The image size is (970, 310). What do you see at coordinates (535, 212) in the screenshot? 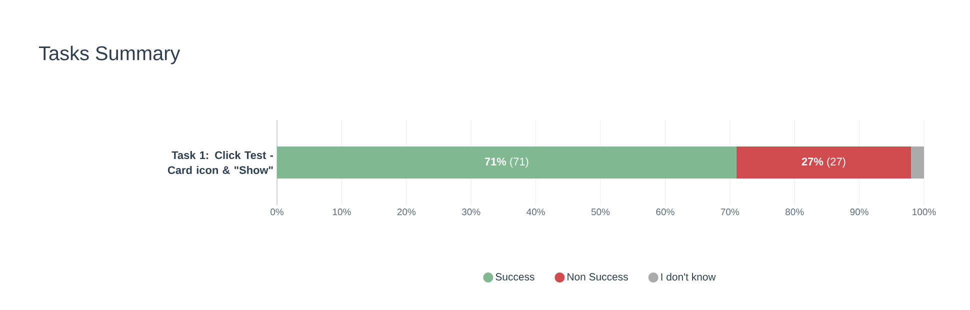
I see `x-tick-label: 40%` at bounding box center [535, 212].